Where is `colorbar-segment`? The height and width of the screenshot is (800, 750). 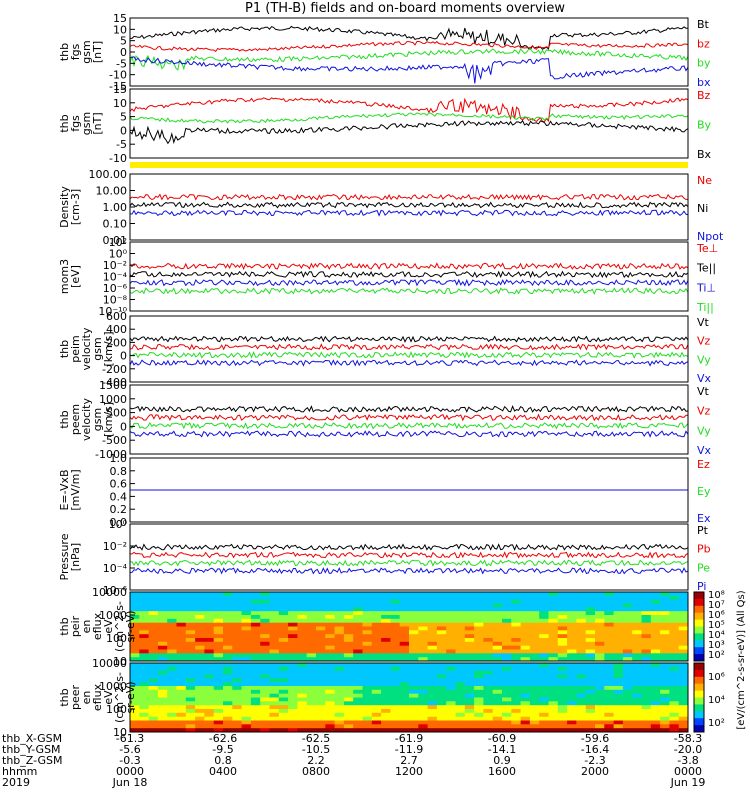
colorbar-segment is located at coordinates (699, 667).